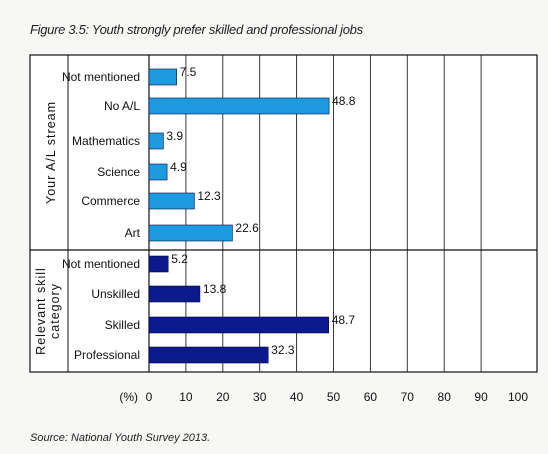 The width and height of the screenshot is (548, 454). I want to click on data-label: 5.2, so click(179, 259).